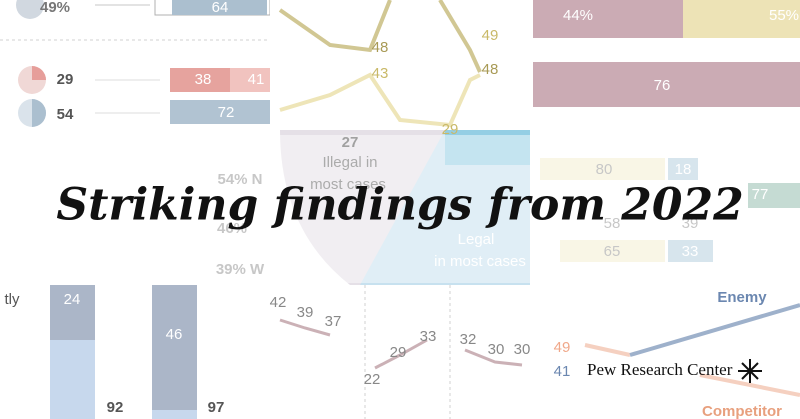  Describe the element at coordinates (660, 369) in the screenshot. I see `brand: Pew Research Center` at that location.